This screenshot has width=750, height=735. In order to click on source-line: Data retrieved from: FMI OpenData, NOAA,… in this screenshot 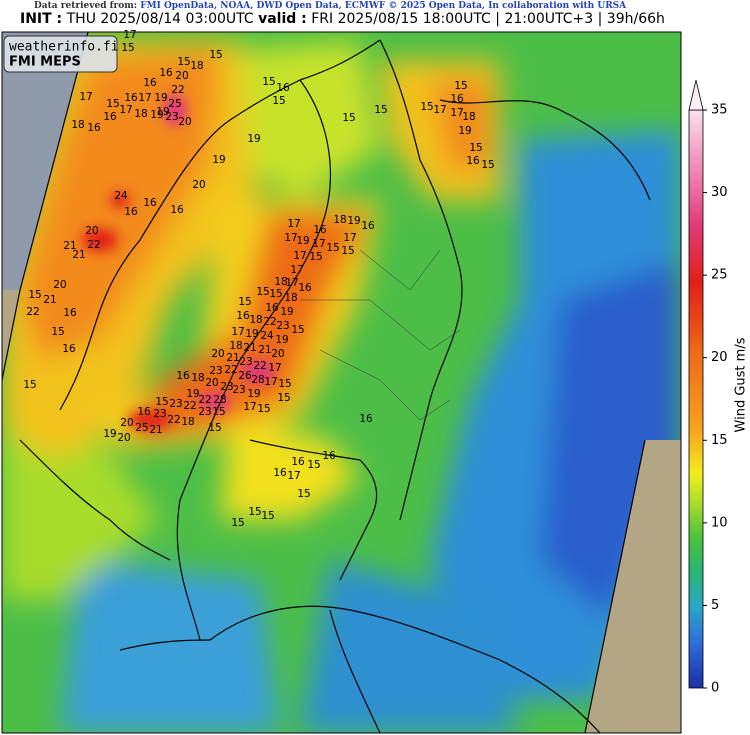, I will do `click(330, 6)`.